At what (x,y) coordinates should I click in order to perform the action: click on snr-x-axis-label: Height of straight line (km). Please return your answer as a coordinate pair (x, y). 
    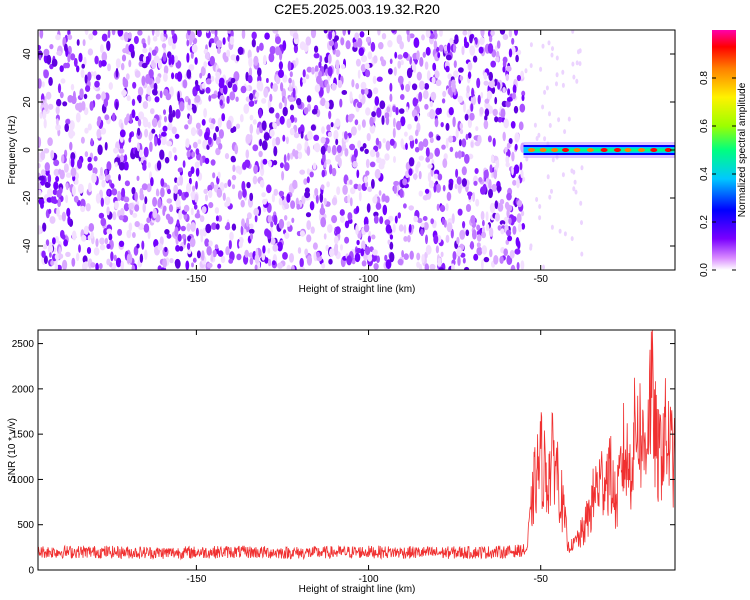
    Looking at the image, I should click on (357, 589).